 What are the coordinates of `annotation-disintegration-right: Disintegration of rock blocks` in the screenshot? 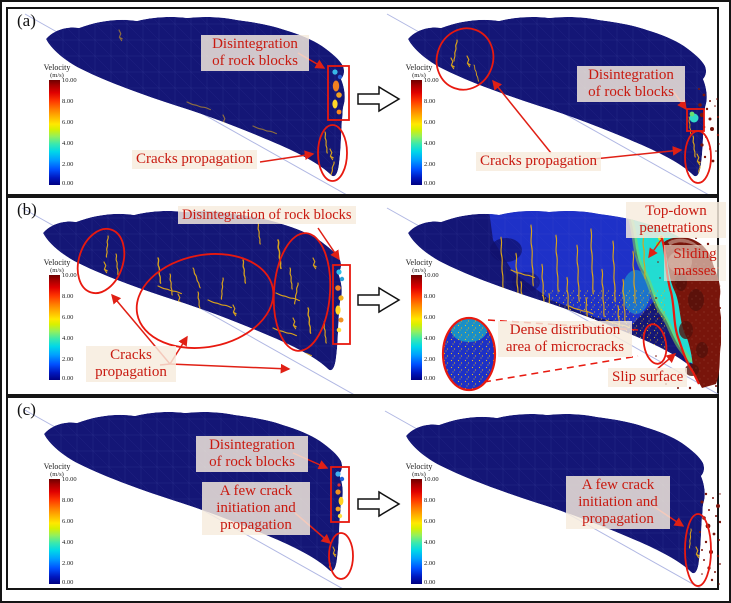 It's located at (631, 84).